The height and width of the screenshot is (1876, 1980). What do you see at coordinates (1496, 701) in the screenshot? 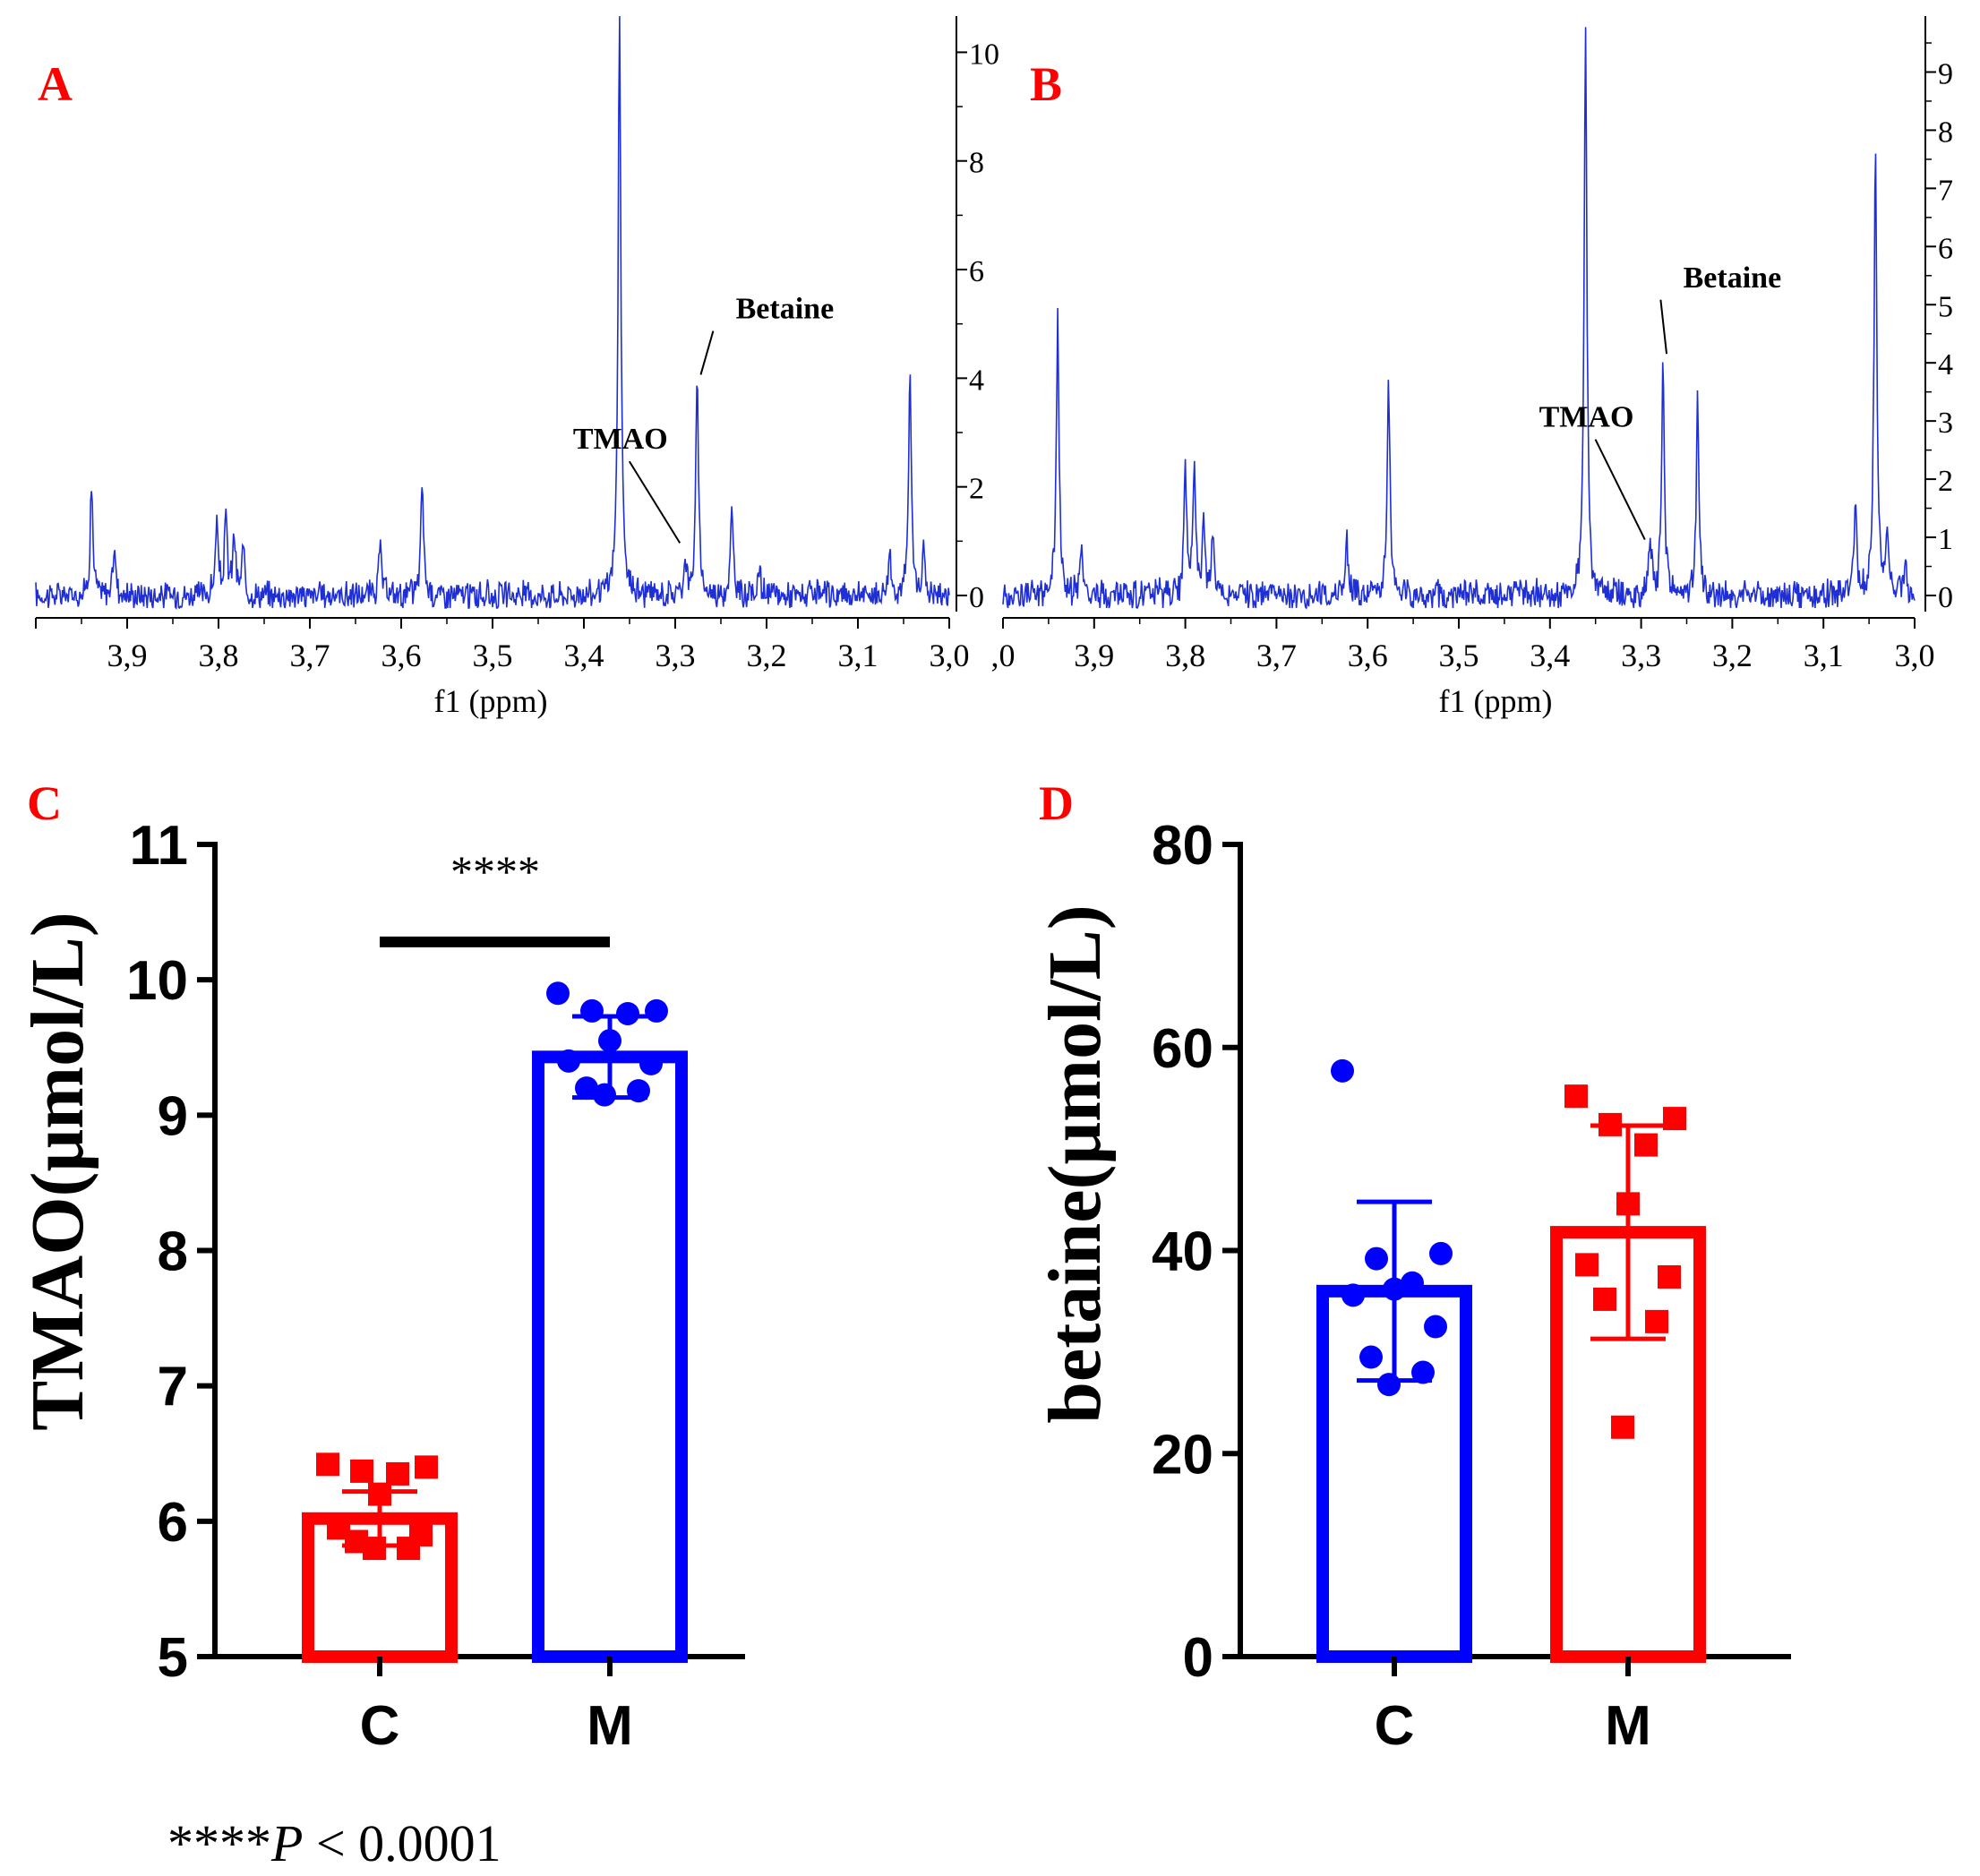
I see `spectrum-b-xlabel: f1 (ppm)` at bounding box center [1496, 701].